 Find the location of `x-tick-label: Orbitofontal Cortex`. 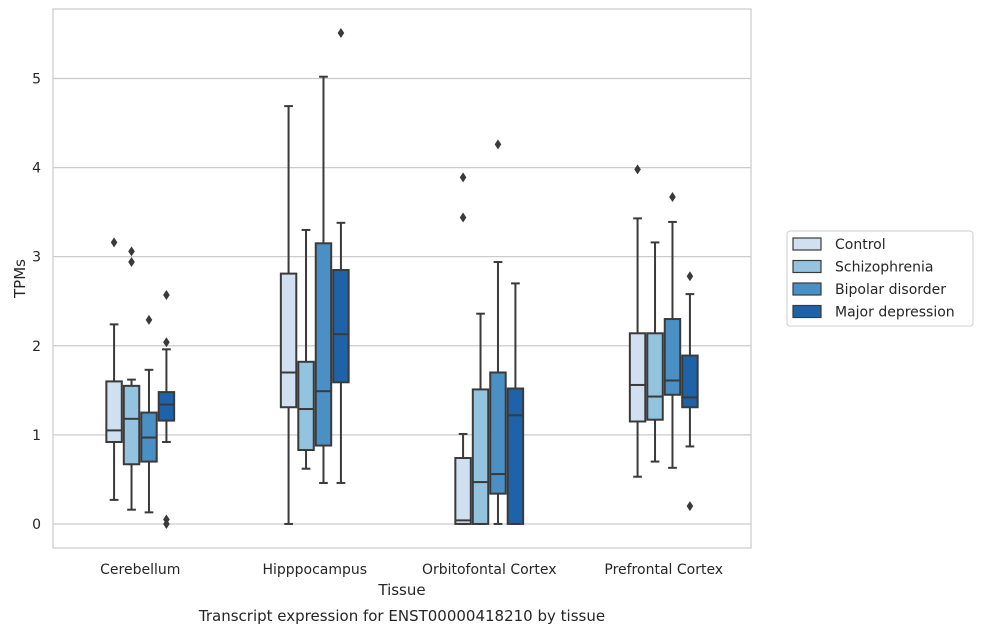

x-tick-label: Orbitofontal Cortex is located at coordinates (489, 570).